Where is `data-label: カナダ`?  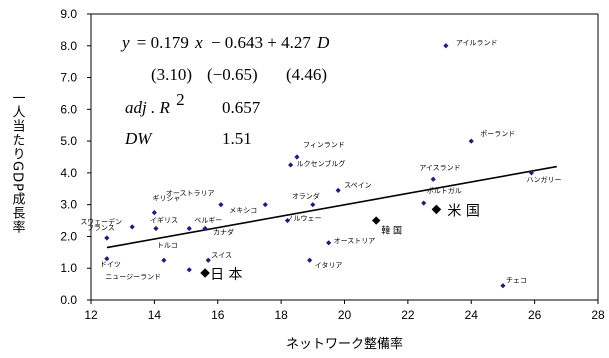 data-label: カナダ is located at coordinates (223, 232).